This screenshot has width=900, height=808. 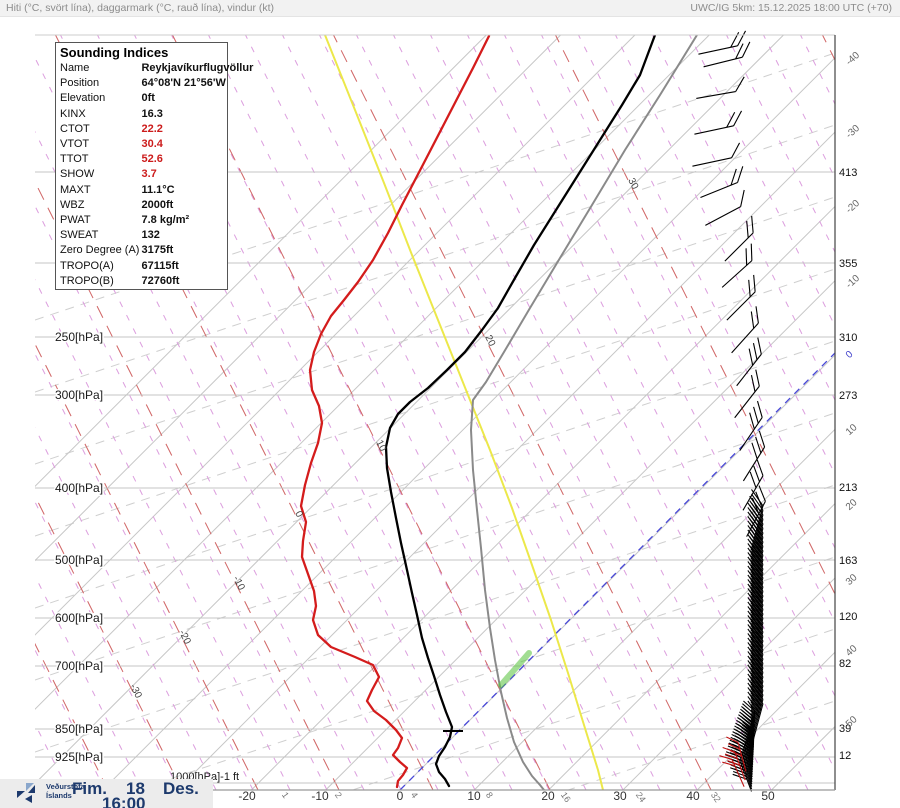 I want to click on indices-title: Sounding Indices, so click(x=114, y=52).